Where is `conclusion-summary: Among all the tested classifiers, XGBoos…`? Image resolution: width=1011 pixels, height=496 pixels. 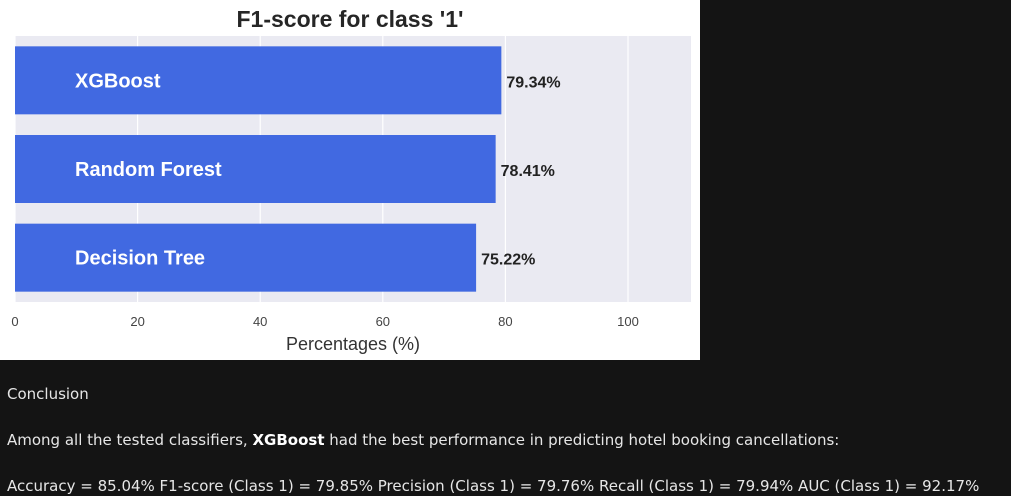 conclusion-summary: Among all the tested classifiers, XGBoos… is located at coordinates (423, 440).